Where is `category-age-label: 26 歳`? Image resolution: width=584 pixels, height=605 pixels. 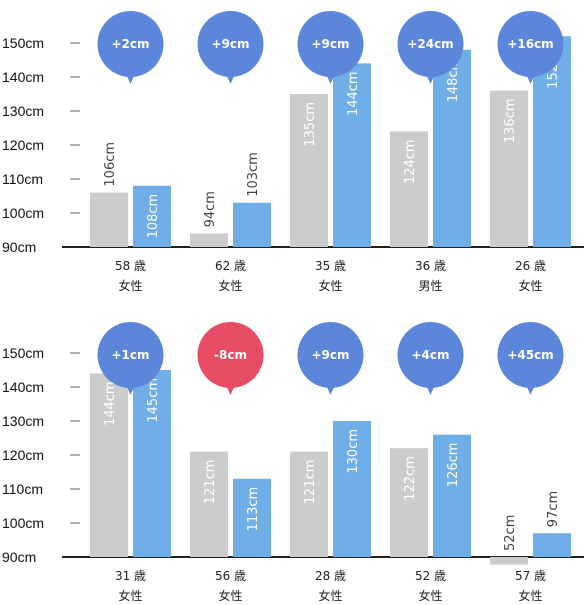
category-age-label: 26 歳 is located at coordinates (530, 266).